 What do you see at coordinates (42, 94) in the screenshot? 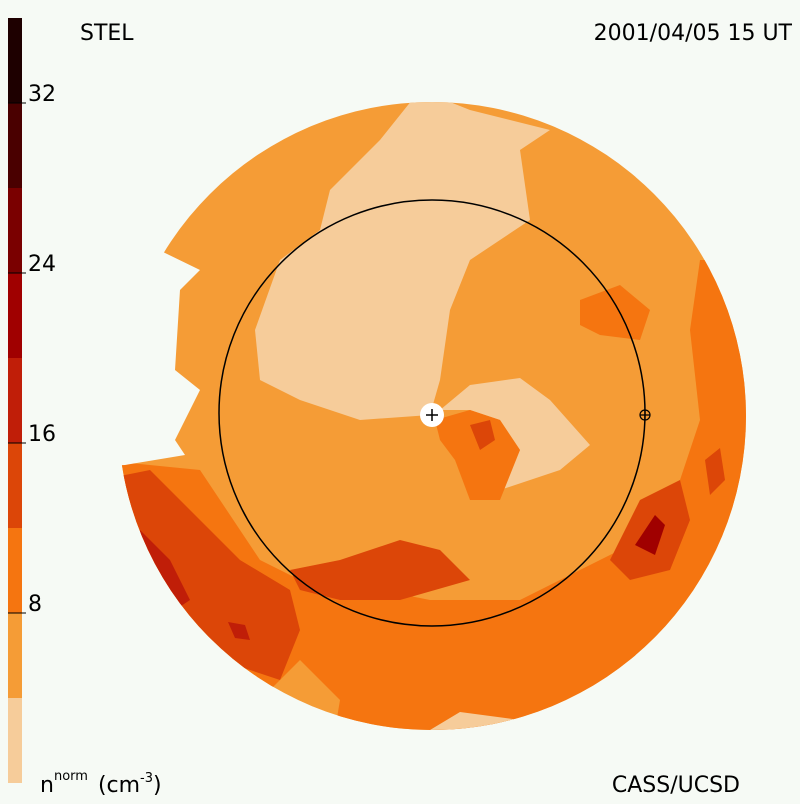
I see `colorbar-tick-label: 32` at bounding box center [42, 94].